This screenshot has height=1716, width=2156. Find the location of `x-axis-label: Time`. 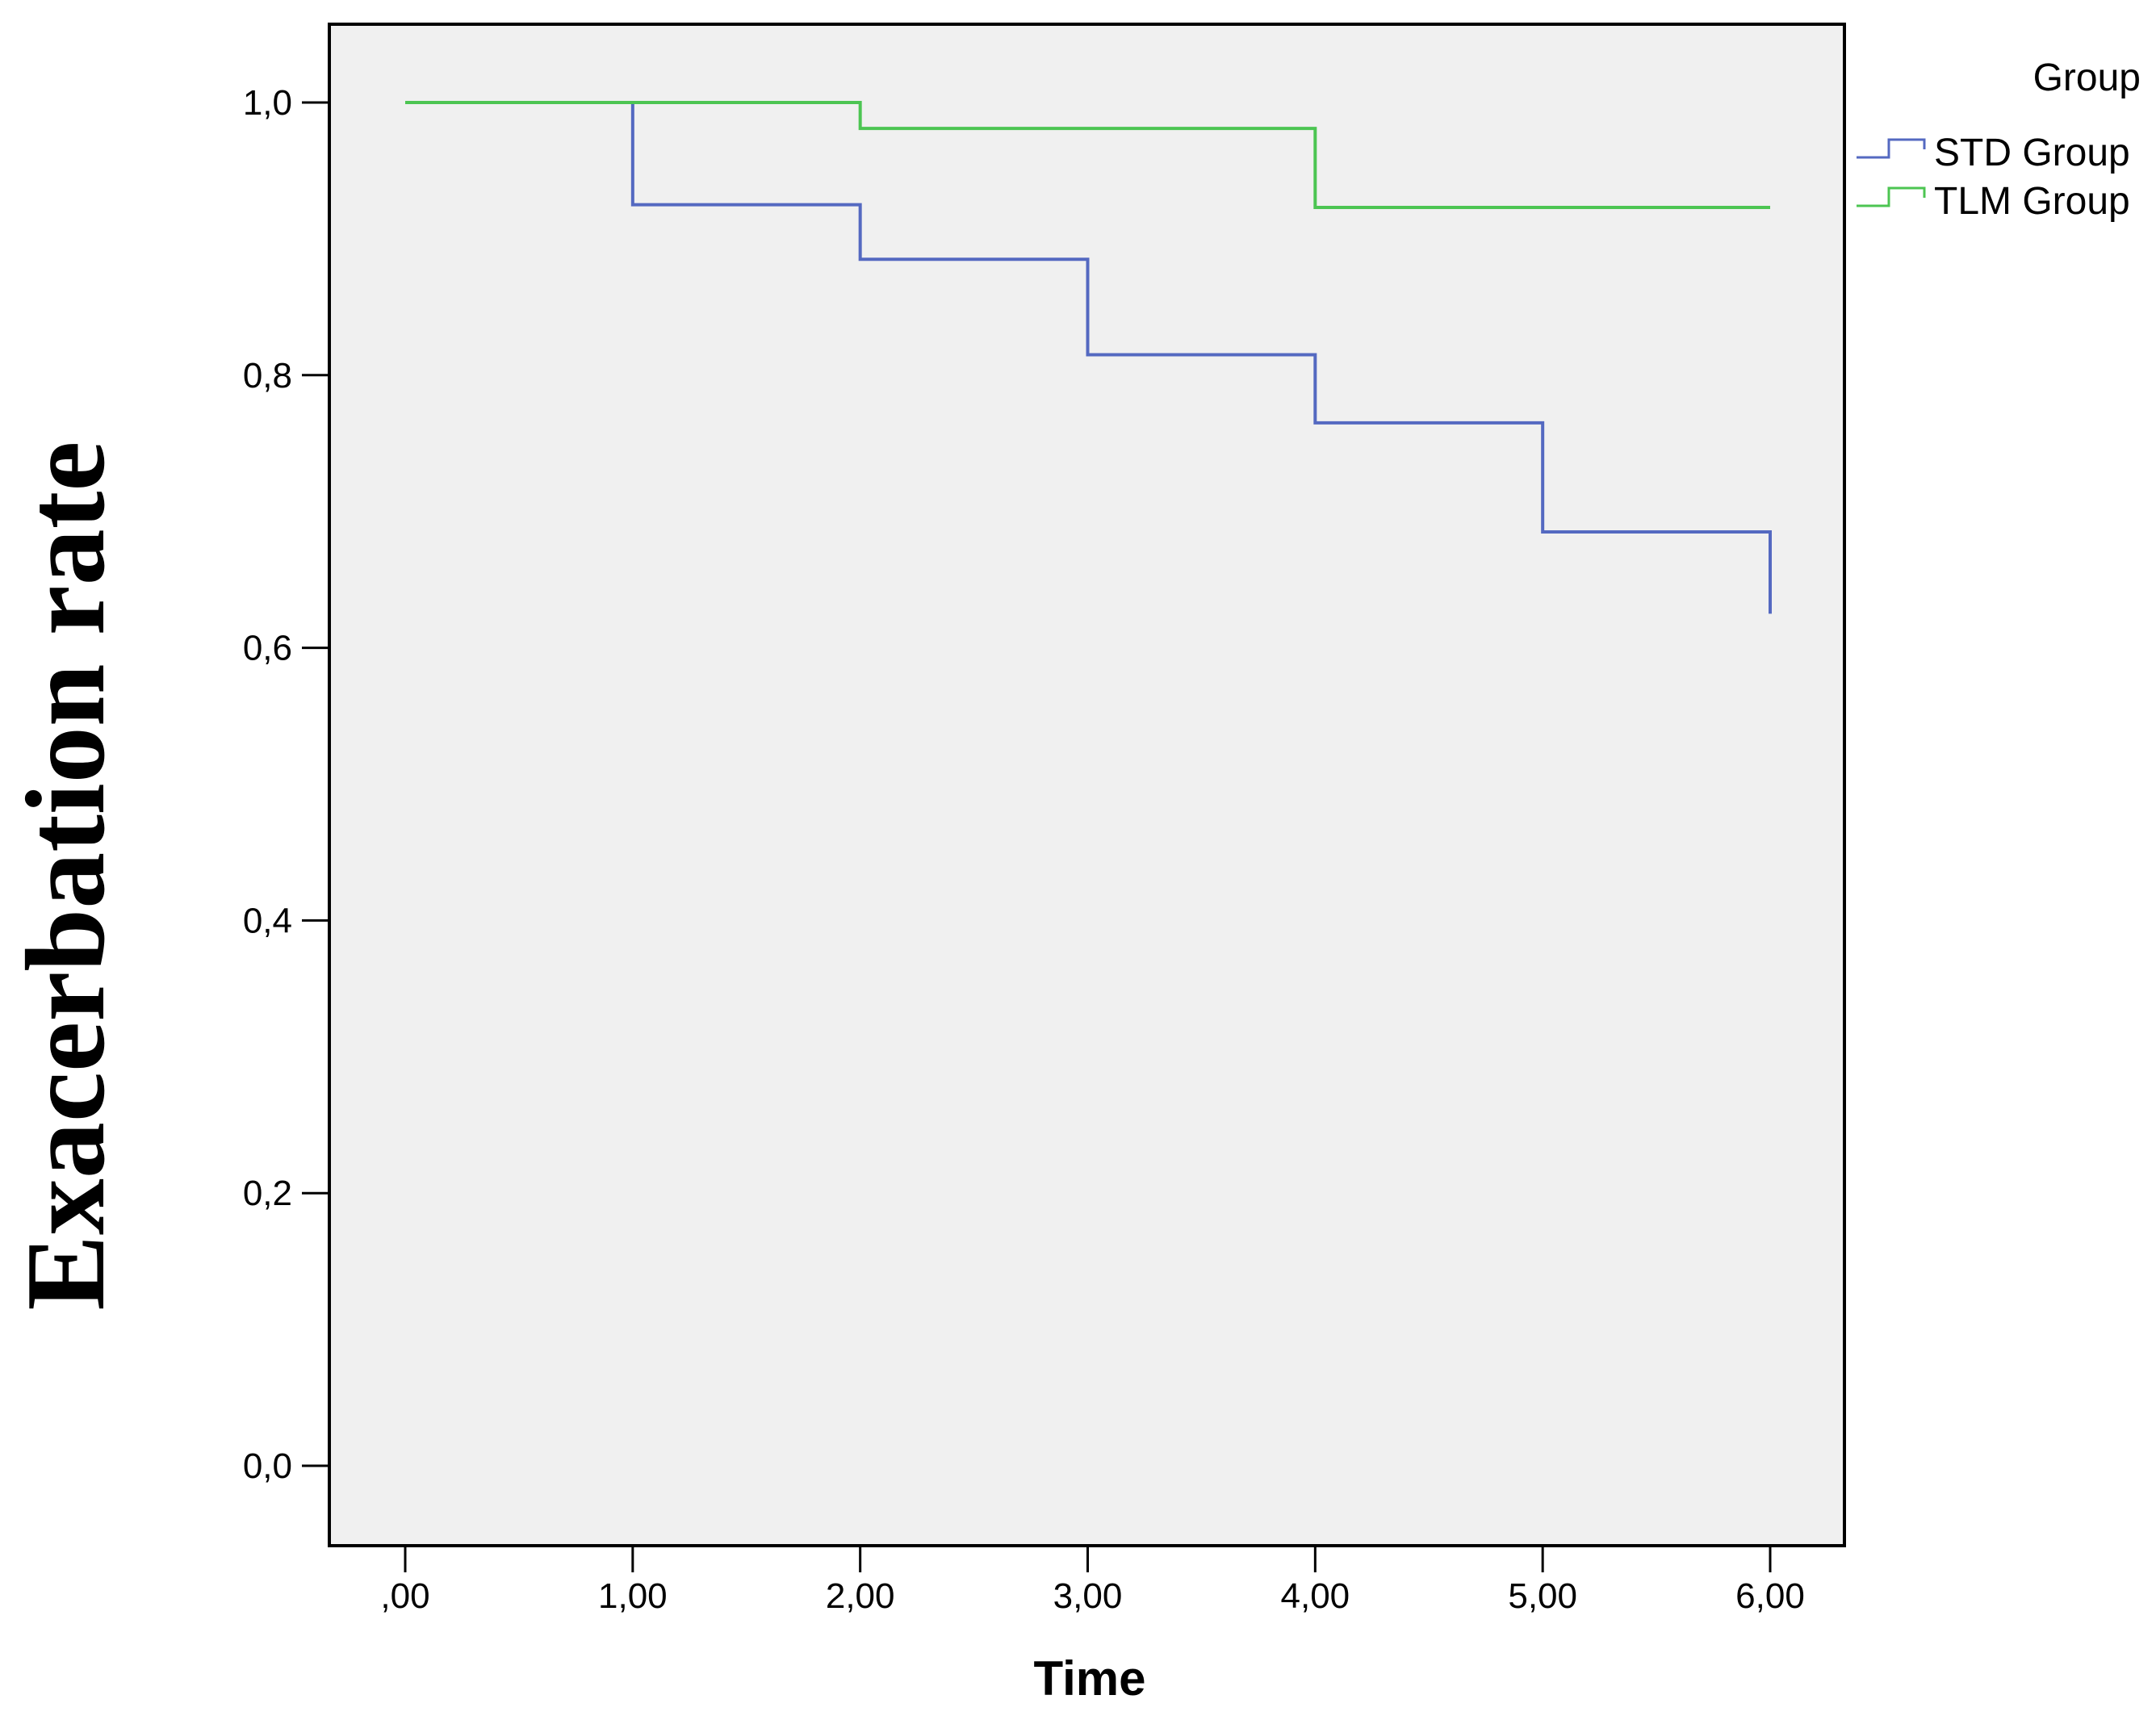

x-axis-label: Time is located at coordinates (1090, 1678).